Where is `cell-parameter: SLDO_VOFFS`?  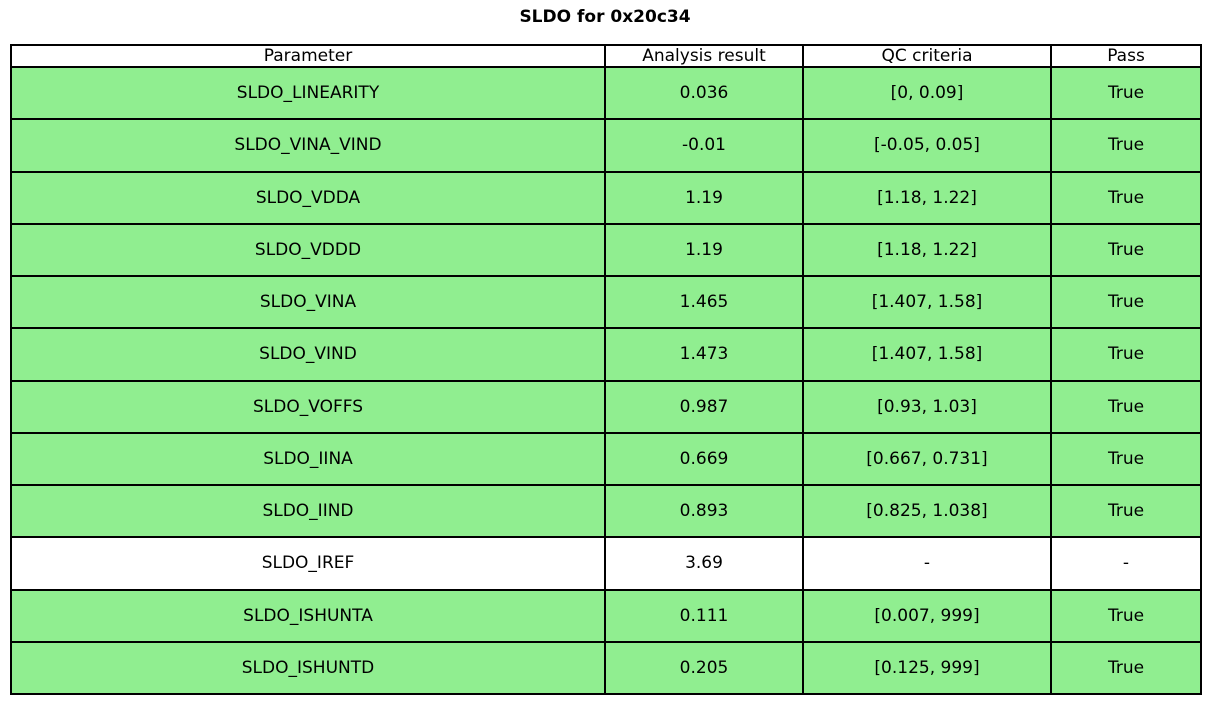
cell-parameter: SLDO_VOFFS is located at coordinates (308, 406).